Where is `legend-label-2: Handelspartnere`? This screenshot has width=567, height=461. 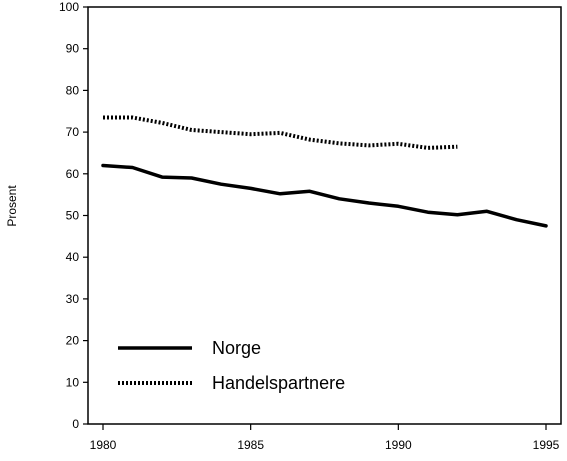
legend-label-2: Handelspartnere is located at coordinates (278, 383).